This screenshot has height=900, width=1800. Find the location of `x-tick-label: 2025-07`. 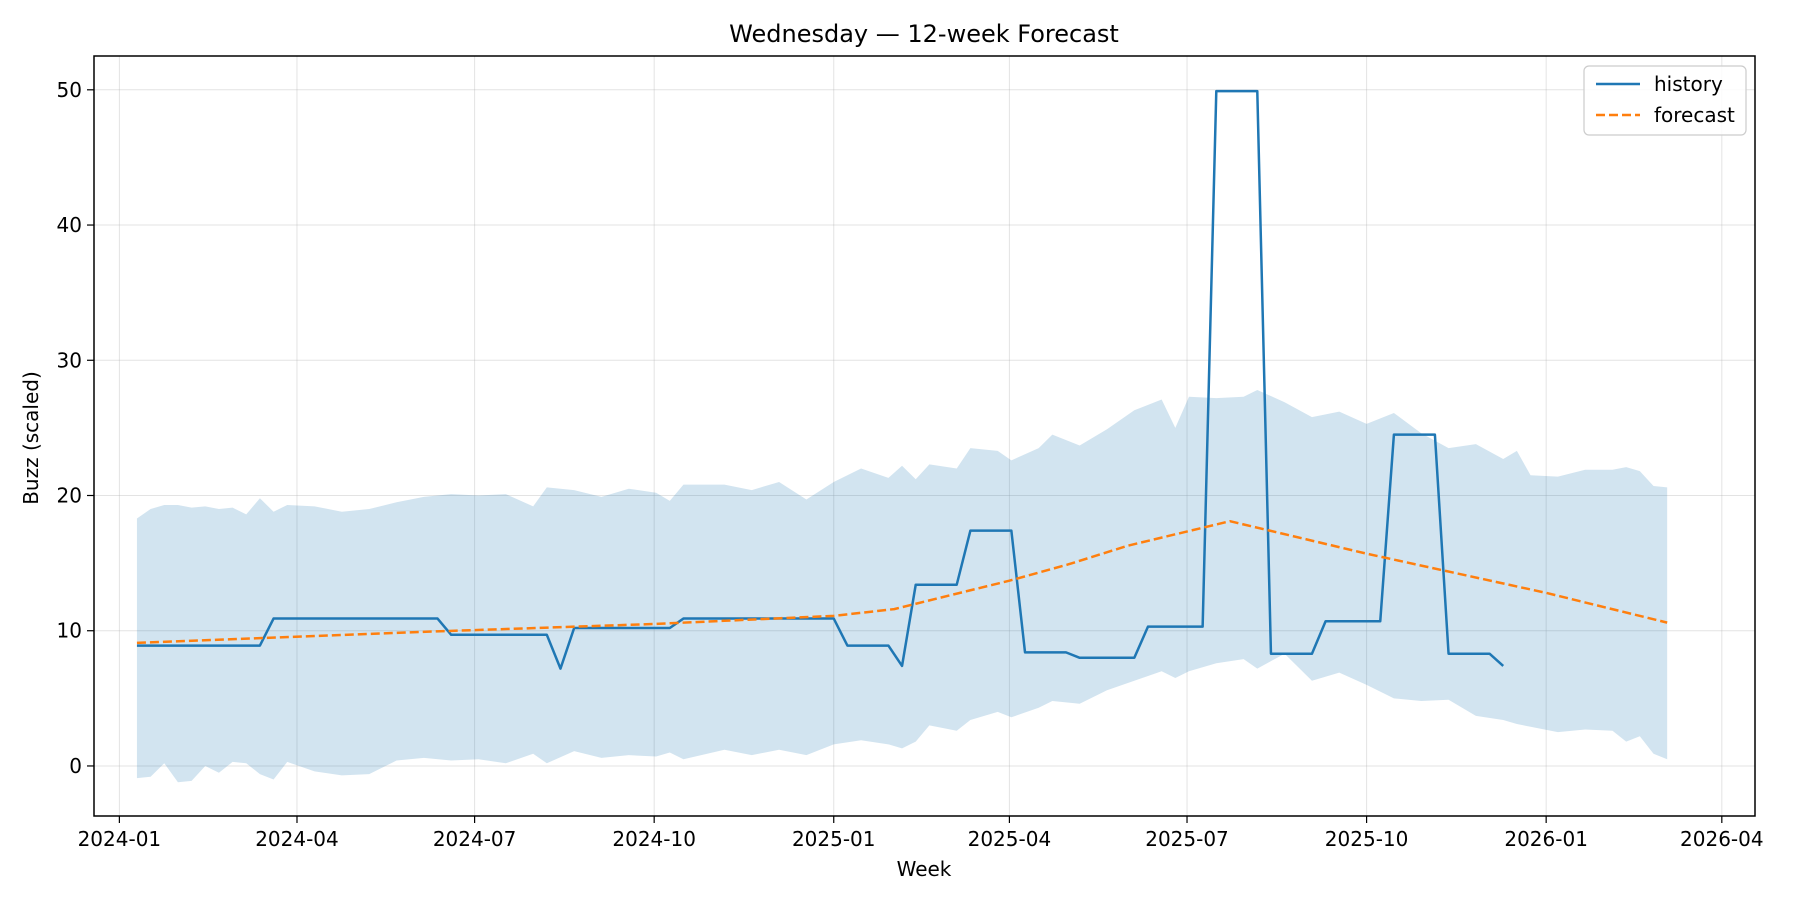

x-tick-label: 2025-07 is located at coordinates (1187, 839).